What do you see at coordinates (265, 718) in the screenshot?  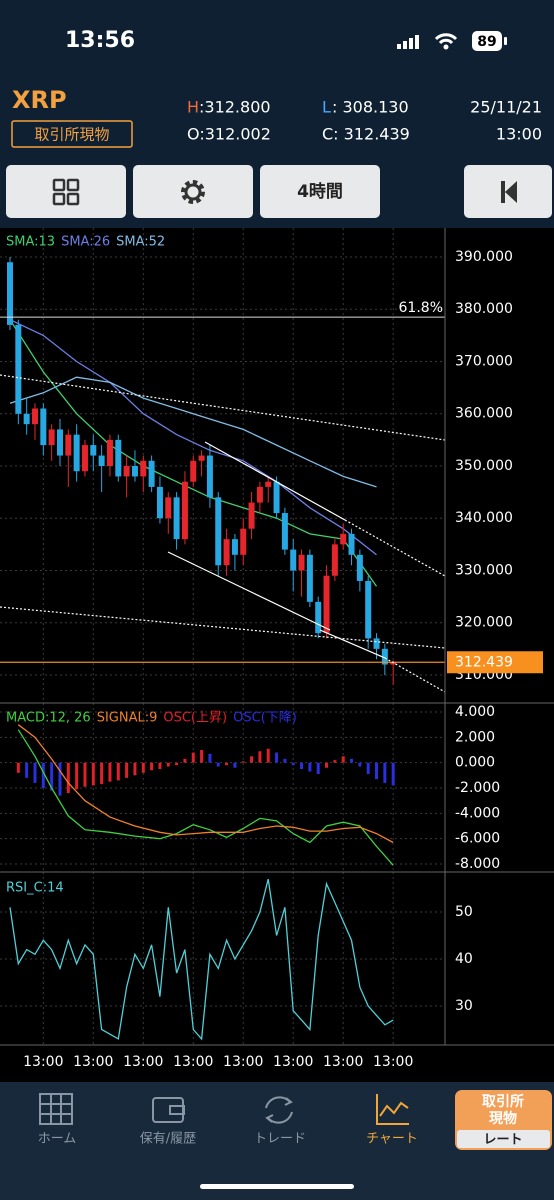 I see `legend-entry: OSC(下降)` at bounding box center [265, 718].